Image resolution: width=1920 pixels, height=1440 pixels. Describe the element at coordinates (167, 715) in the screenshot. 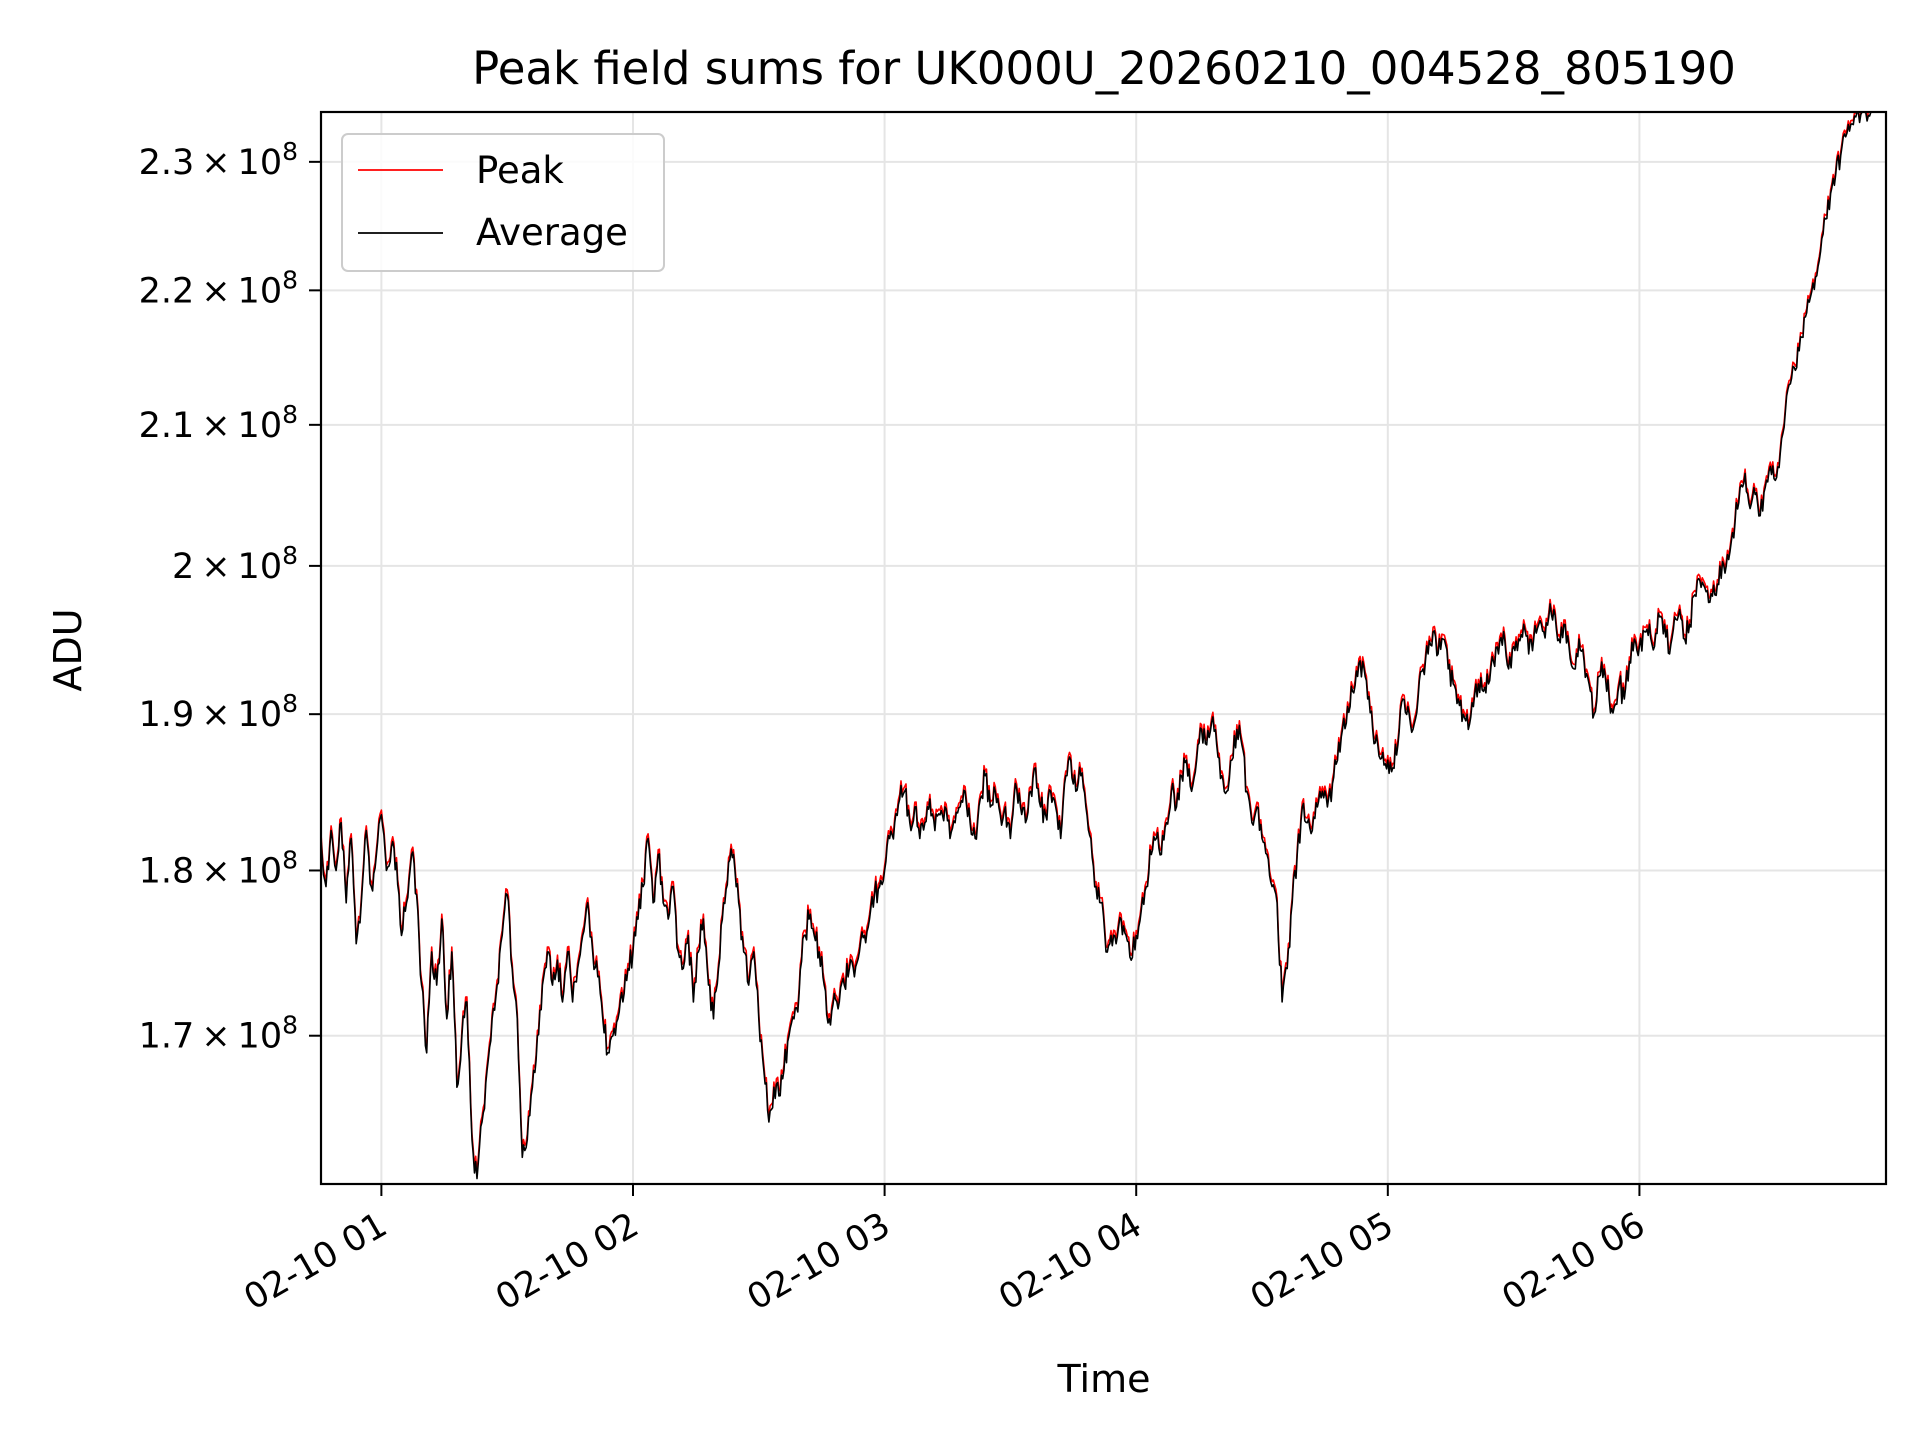

I see `y-tick-mantissa: 1.9` at that location.